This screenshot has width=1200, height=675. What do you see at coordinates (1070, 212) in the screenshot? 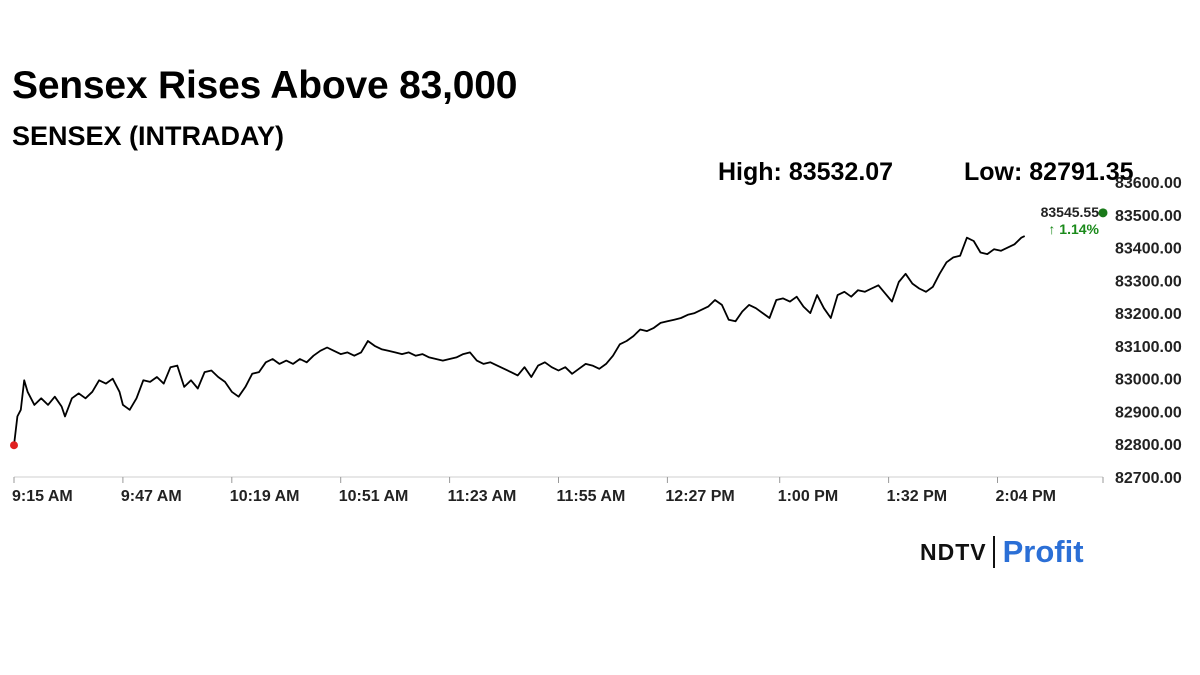
I see `last-value-label: 83545.55` at bounding box center [1070, 212].